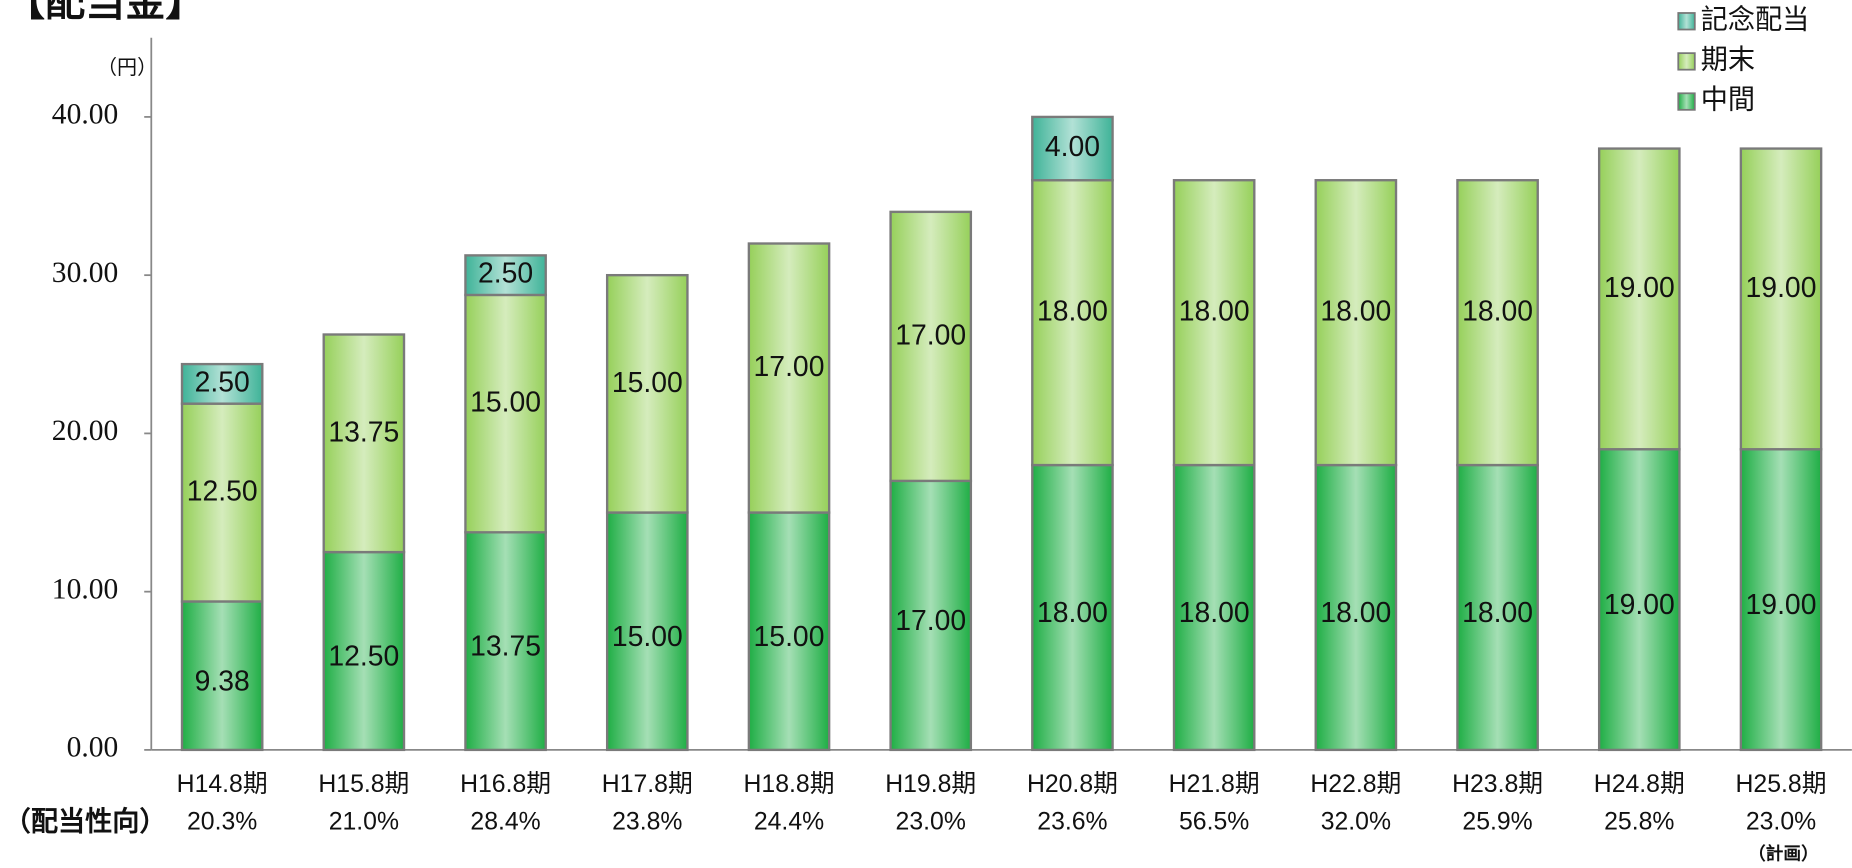 The image size is (1852, 868). What do you see at coordinates (1755, 18) in the screenshot?
I see `legend-label: 記念配当` at bounding box center [1755, 18].